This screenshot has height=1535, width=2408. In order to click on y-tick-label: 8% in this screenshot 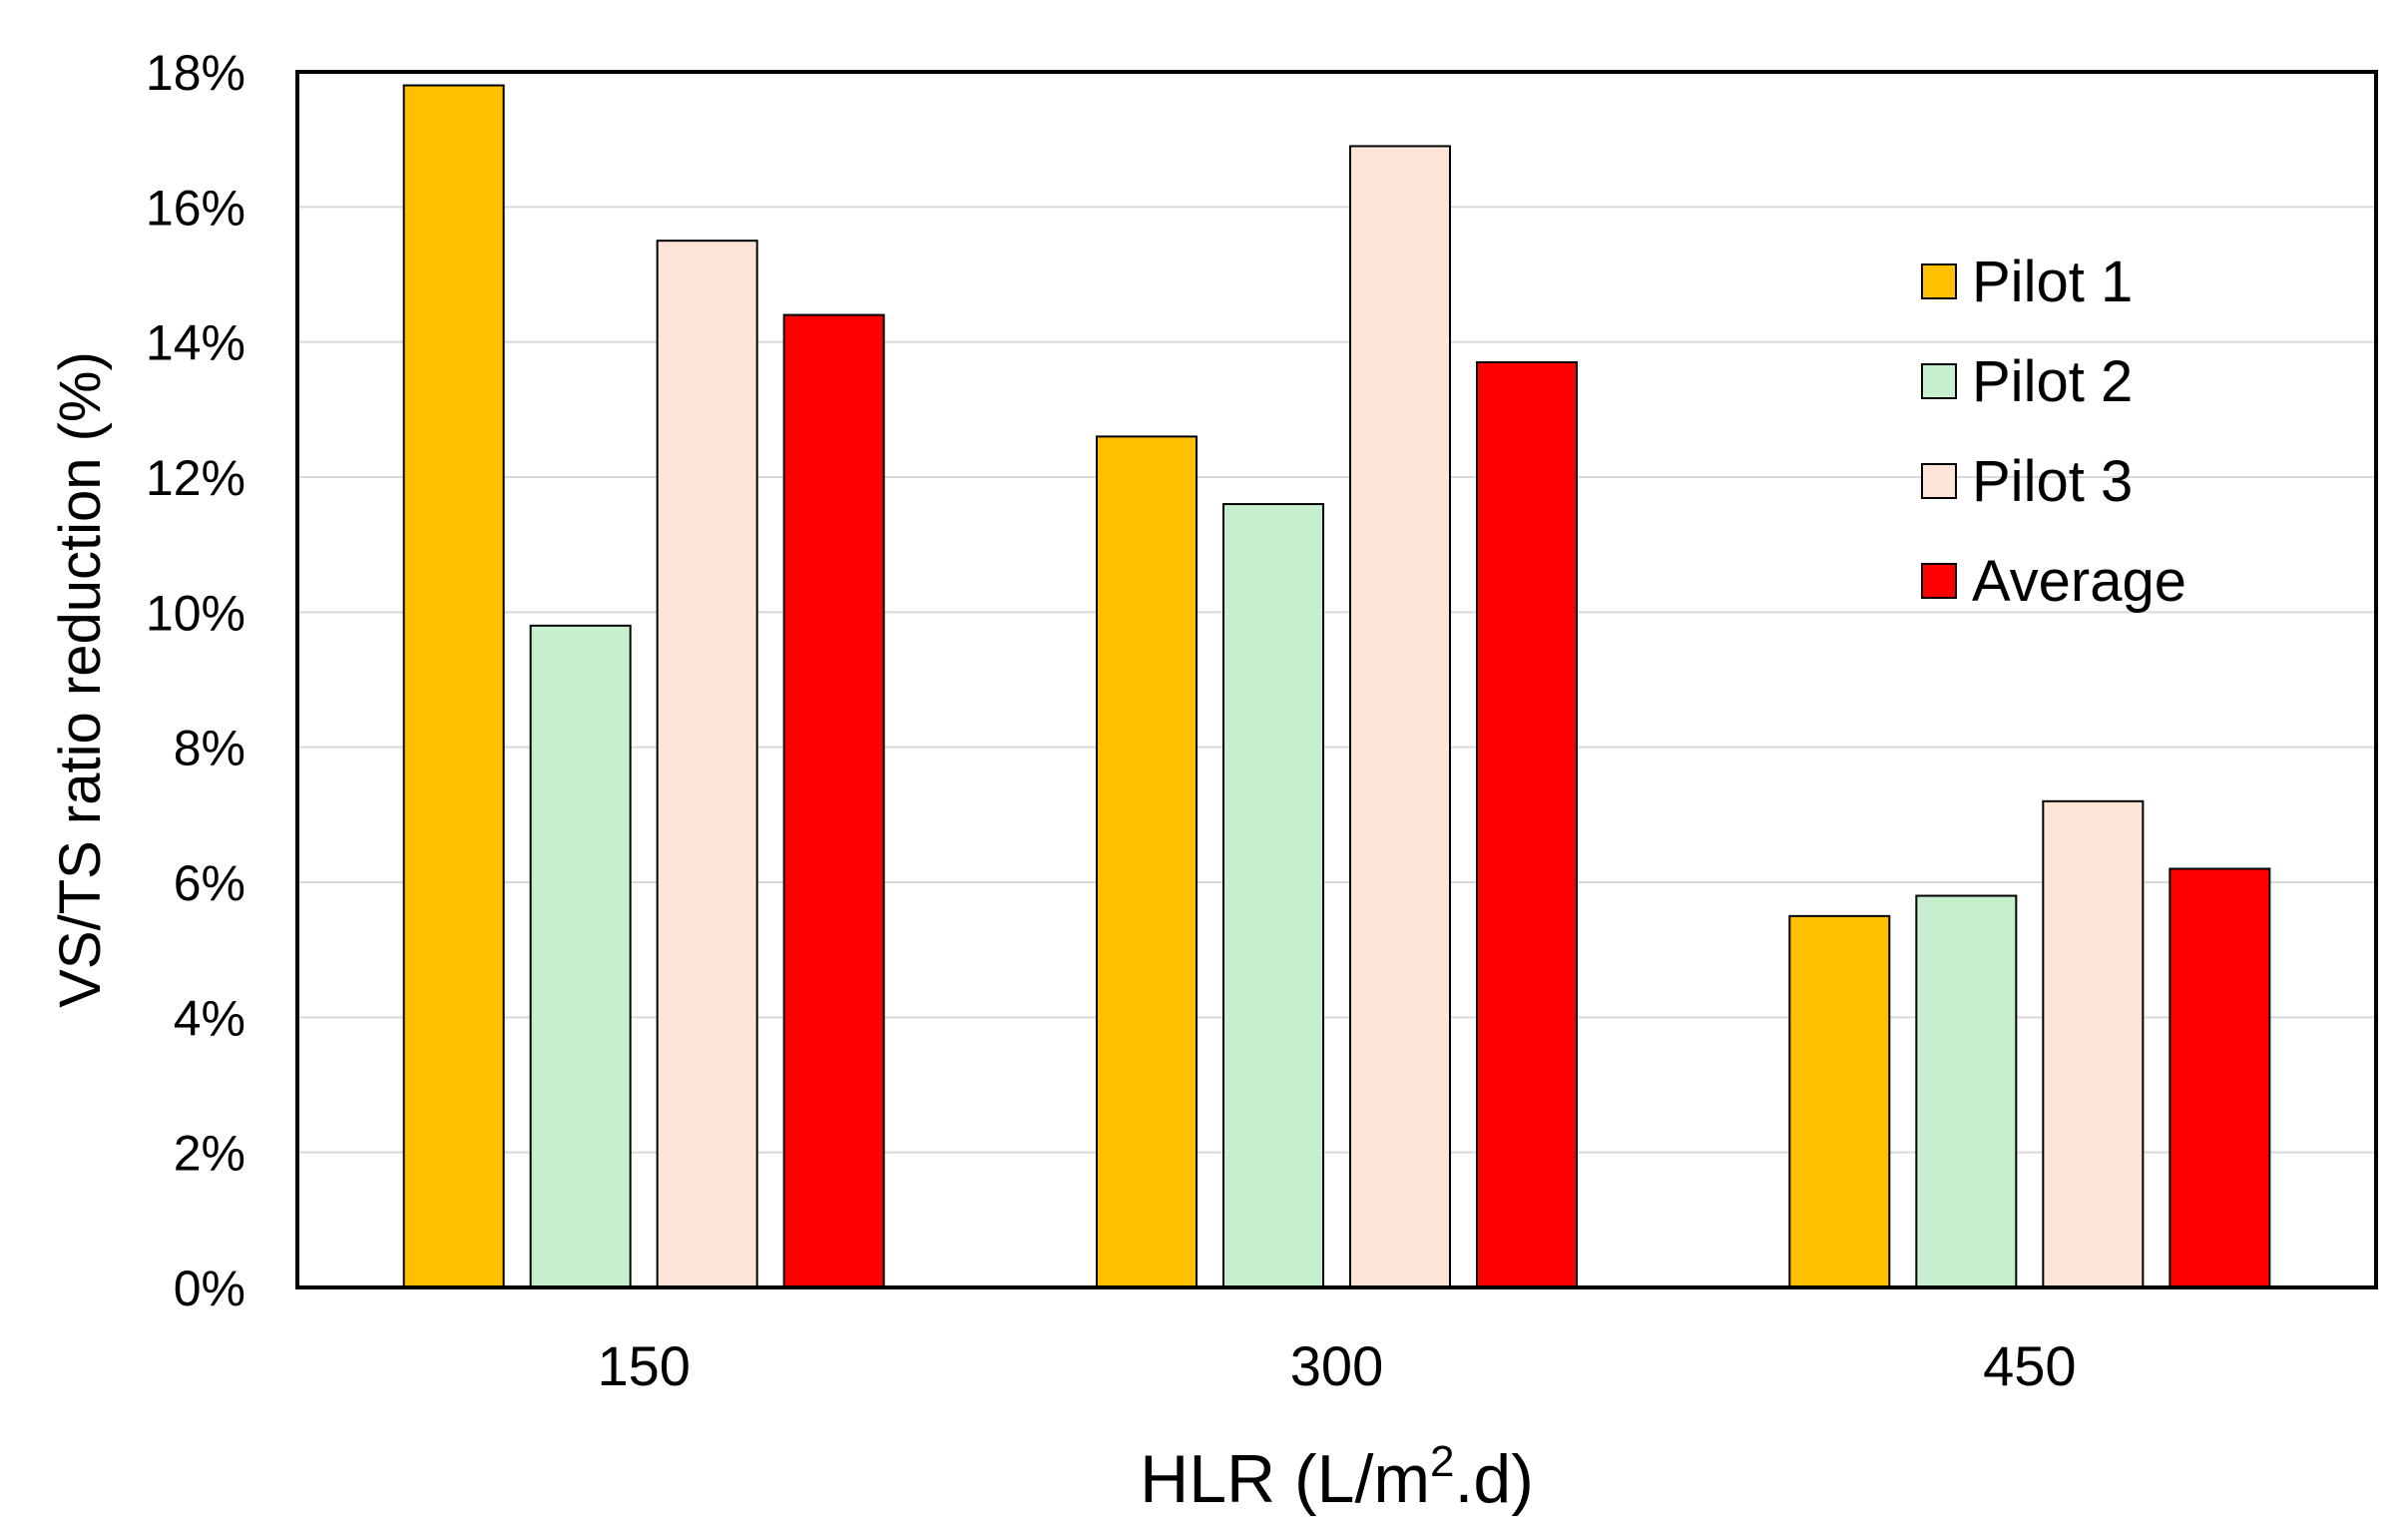, I will do `click(209, 748)`.